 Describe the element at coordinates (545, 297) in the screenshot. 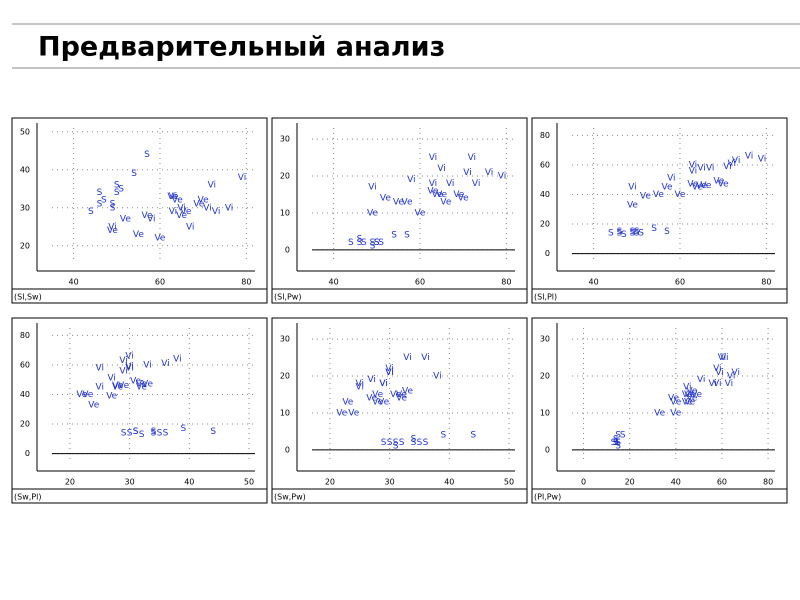

I see `chart-label: (Sl,Pl)` at that location.